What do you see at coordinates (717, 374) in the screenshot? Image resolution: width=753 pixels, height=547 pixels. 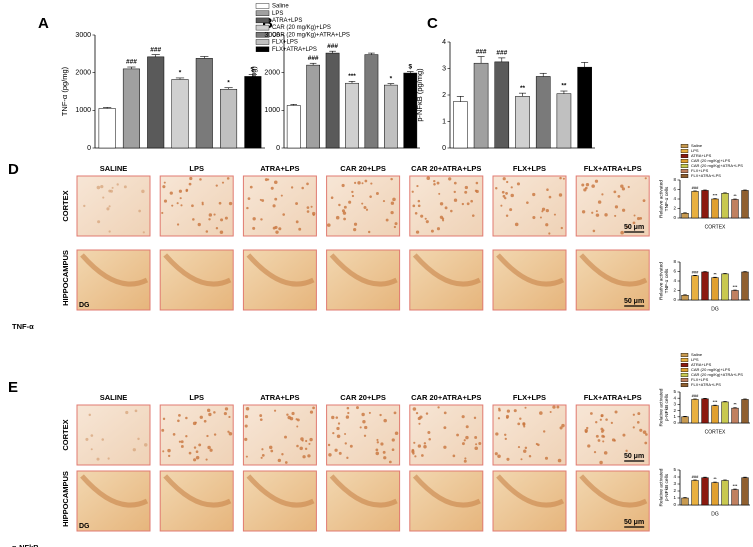 I see `legend-label: CAR (20 mg/Kg)+ATRA+LPS` at bounding box center [717, 374].